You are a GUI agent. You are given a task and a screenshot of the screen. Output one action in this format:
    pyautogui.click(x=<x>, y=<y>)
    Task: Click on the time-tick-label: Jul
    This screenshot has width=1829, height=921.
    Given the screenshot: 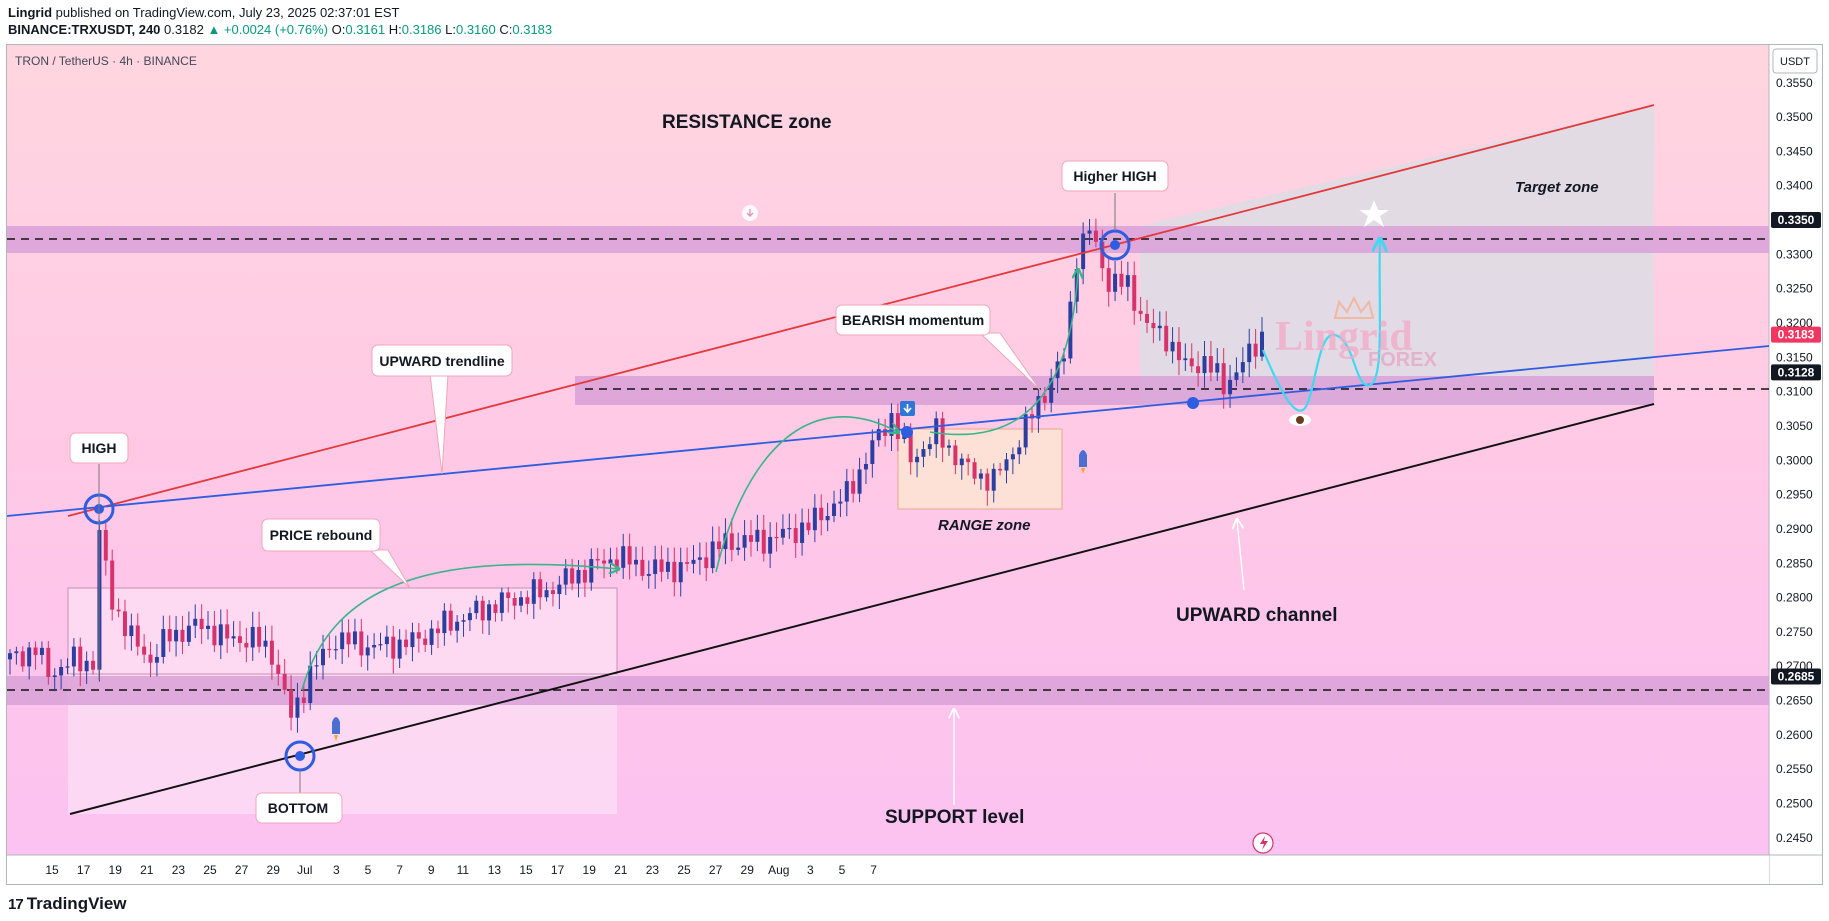 What is the action you would take?
    pyautogui.click(x=304, y=870)
    